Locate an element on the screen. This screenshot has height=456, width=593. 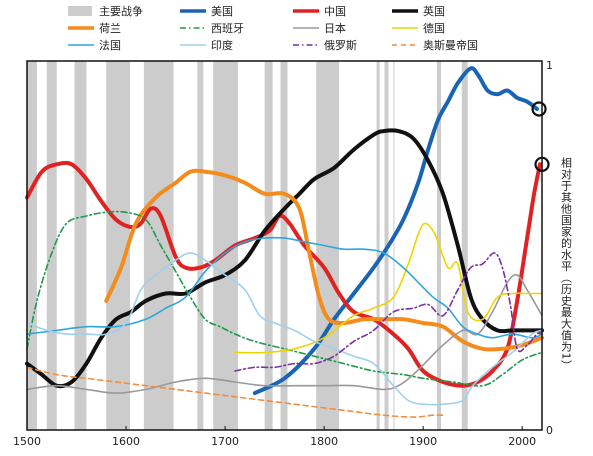
legend-label: 印度 is located at coordinates (222, 45).